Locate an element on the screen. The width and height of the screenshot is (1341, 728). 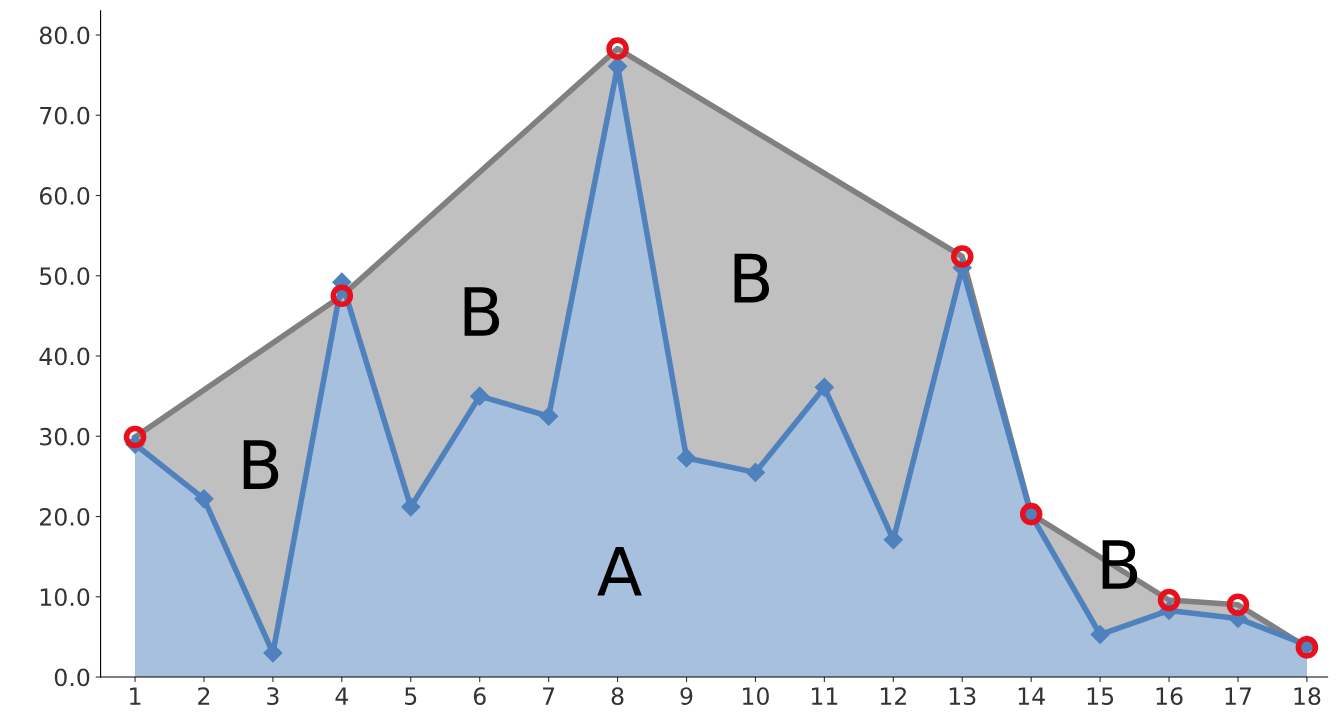
y-tick-label: 20.0 is located at coordinates (65, 516).